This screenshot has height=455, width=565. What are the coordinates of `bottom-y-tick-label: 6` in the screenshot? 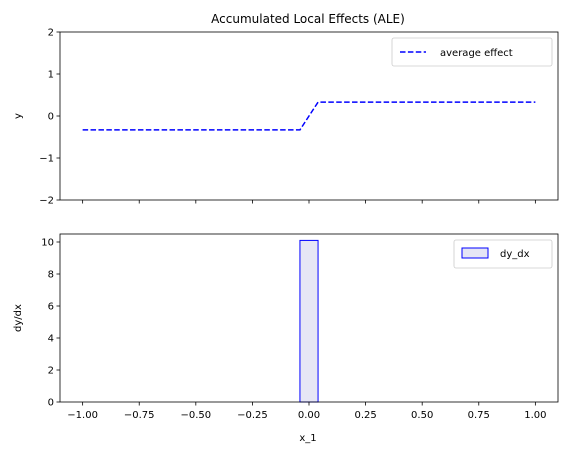 It's located at (51, 307).